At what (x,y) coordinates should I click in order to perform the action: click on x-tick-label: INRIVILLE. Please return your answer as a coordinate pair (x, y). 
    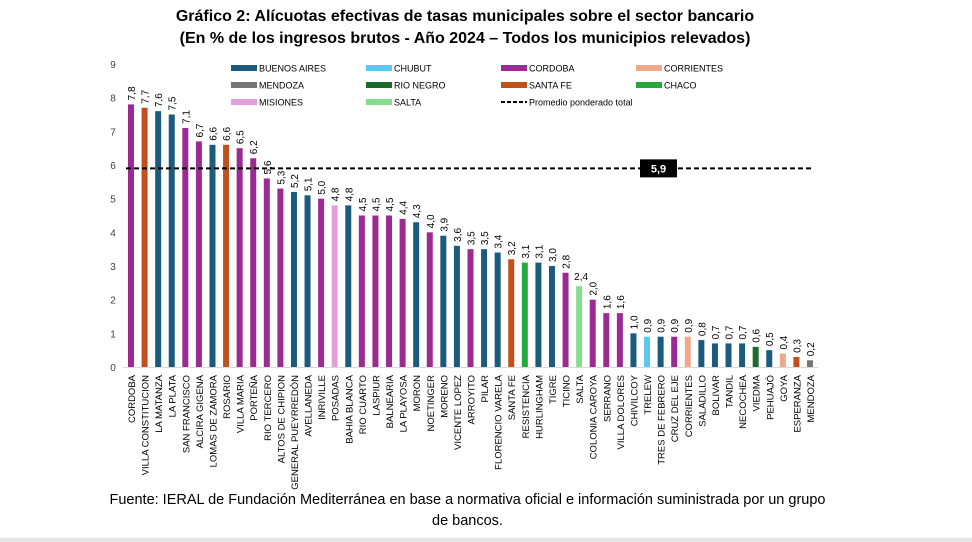
    Looking at the image, I should click on (322, 397).